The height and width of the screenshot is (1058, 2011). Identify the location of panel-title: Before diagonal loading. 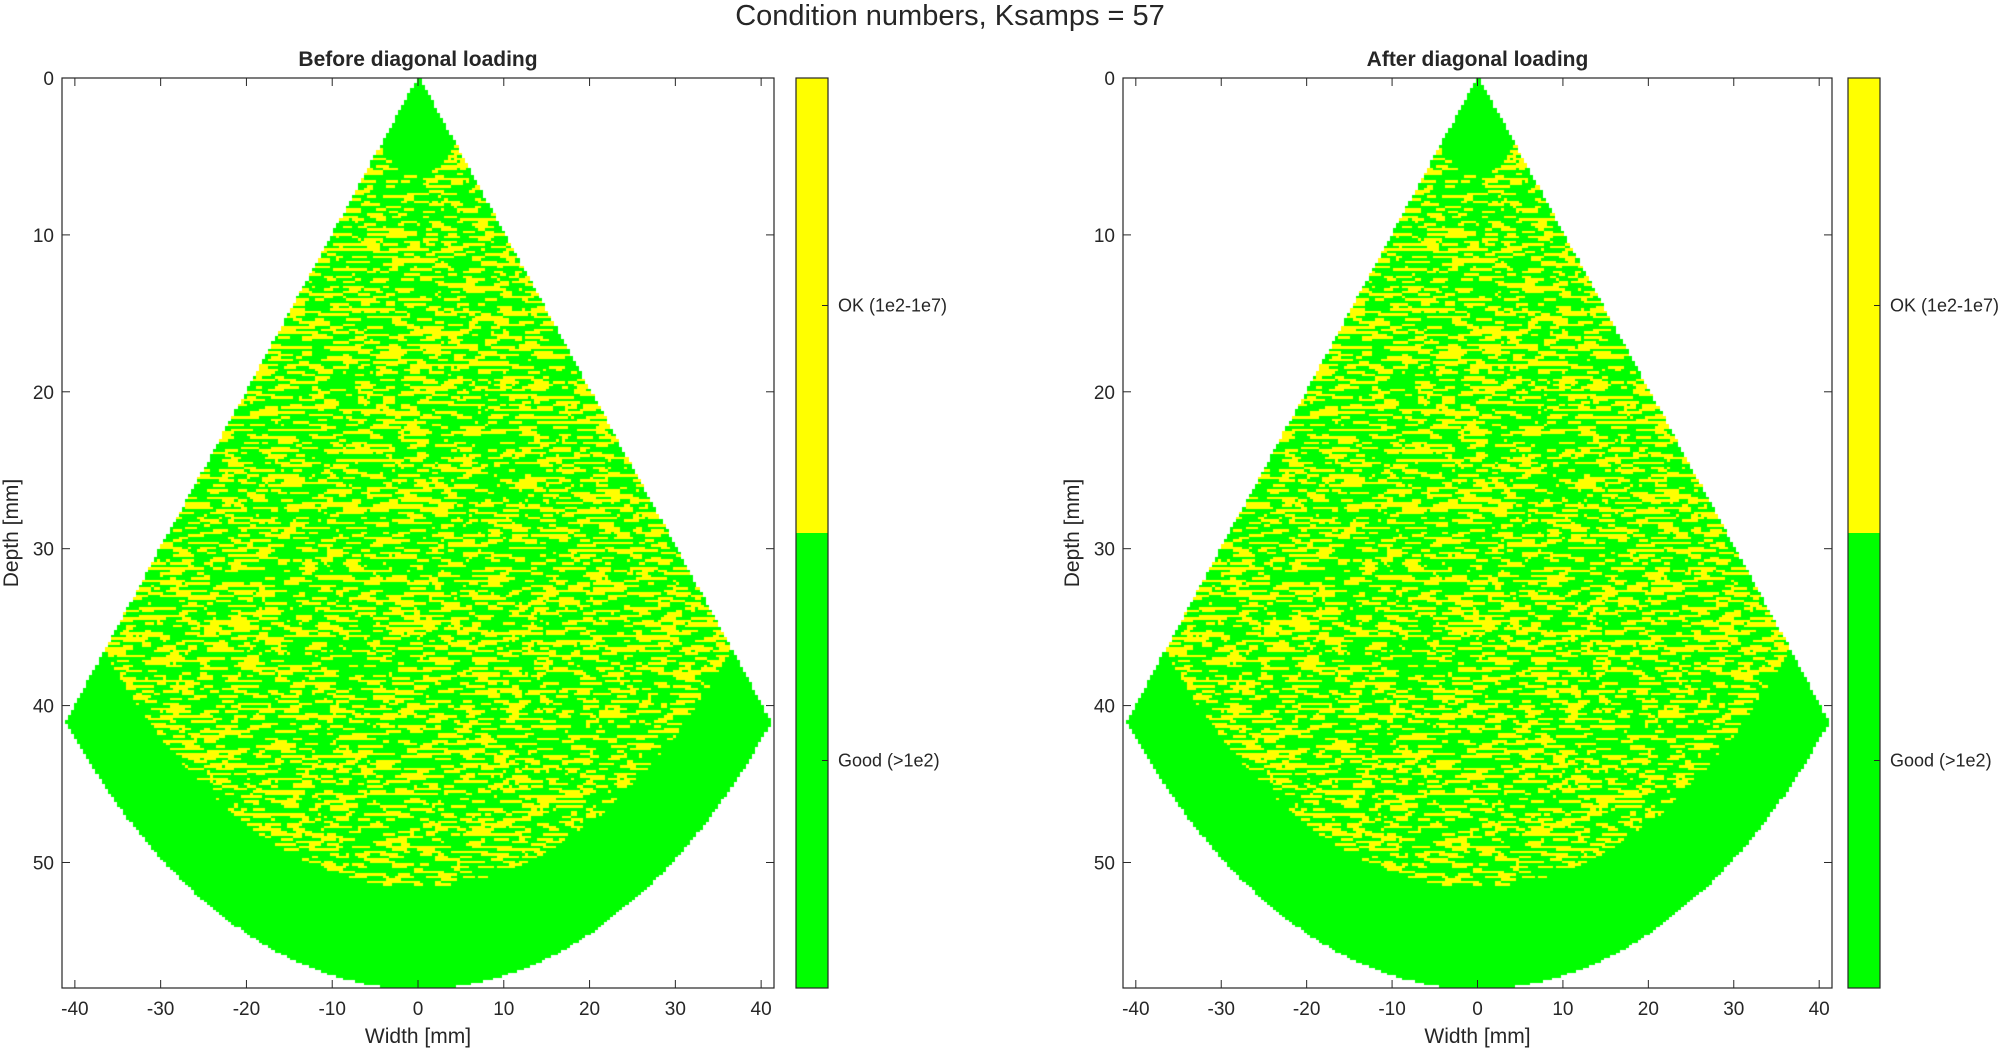
(417, 59).